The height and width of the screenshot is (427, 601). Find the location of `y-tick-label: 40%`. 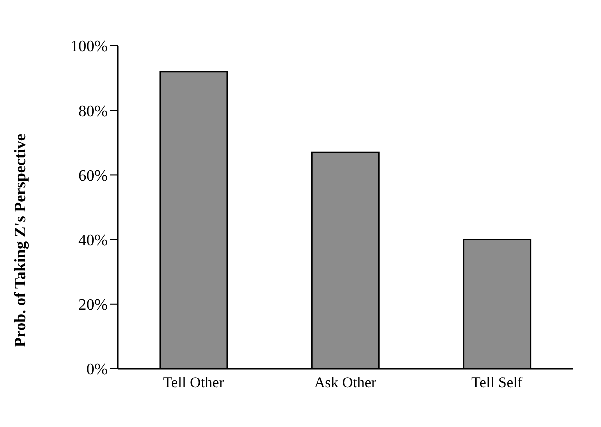

y-tick-label: 40% is located at coordinates (93, 241).